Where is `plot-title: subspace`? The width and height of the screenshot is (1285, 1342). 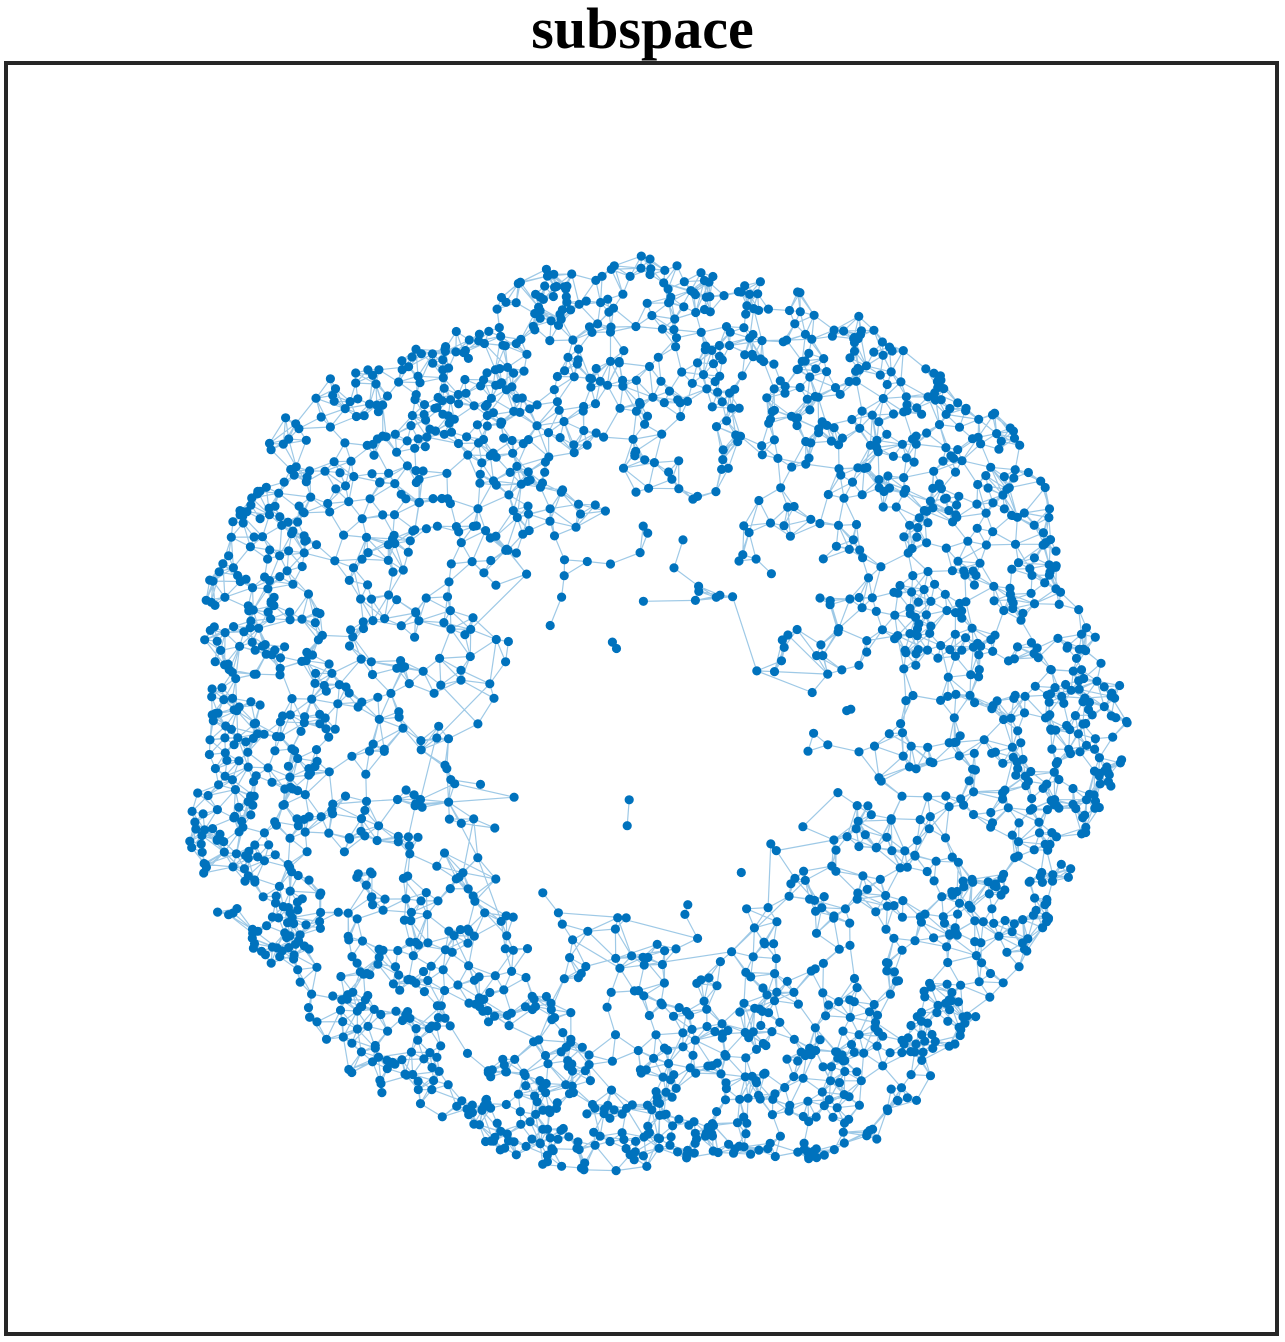
plot-title: subspace is located at coordinates (642, 30).